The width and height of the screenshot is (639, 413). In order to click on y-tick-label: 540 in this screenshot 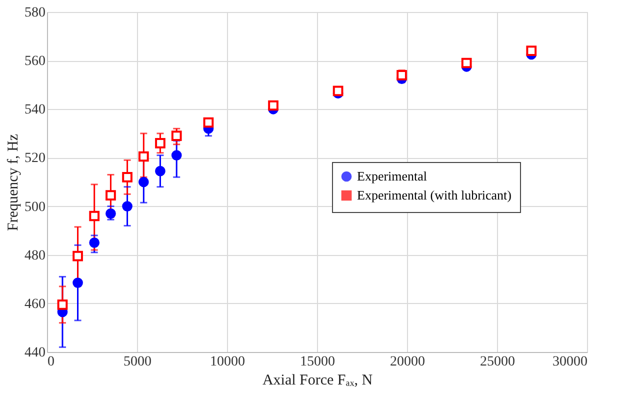, I will do `click(35, 110)`.